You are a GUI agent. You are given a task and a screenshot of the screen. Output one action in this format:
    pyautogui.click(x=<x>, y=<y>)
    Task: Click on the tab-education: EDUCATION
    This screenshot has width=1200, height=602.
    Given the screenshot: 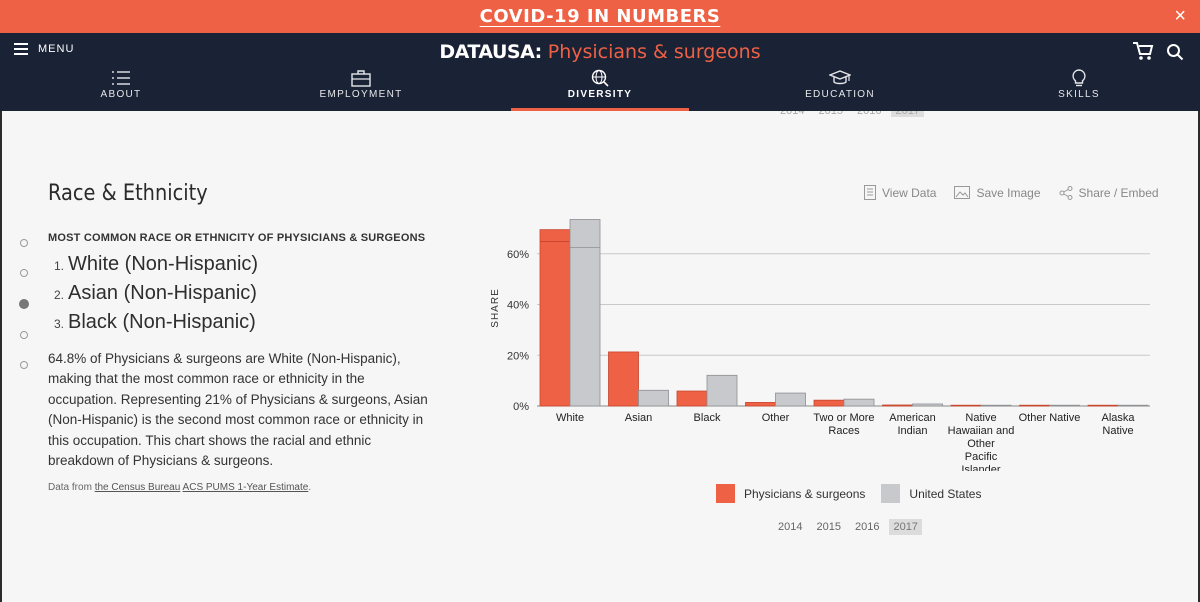 What is the action you would take?
    pyautogui.click(x=840, y=90)
    